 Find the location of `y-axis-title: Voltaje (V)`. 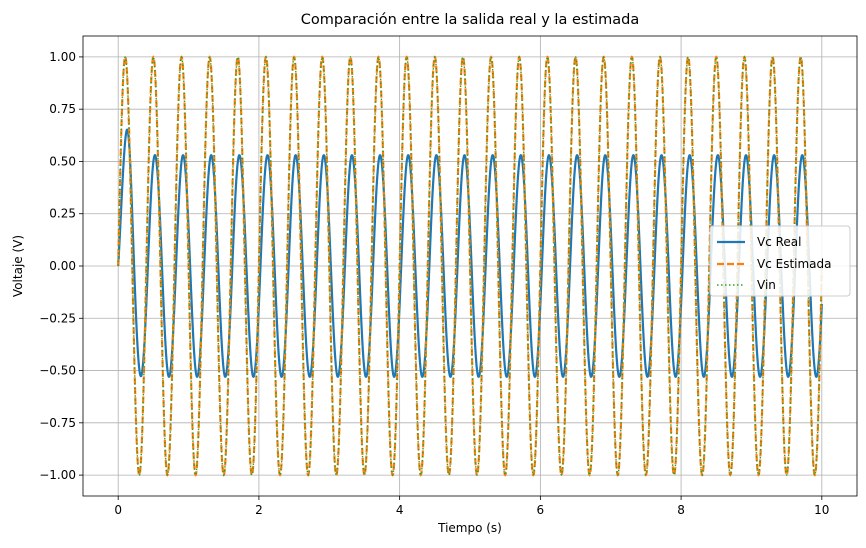

y-axis-title: Voltaje (V) is located at coordinates (18, 266).